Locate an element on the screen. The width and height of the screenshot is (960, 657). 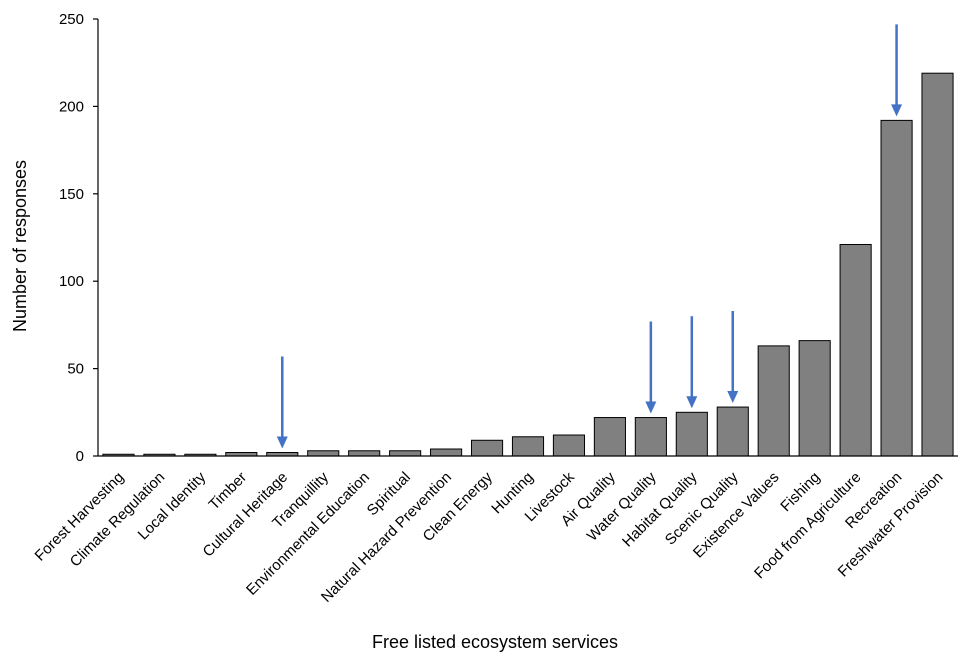
bar-fishing is located at coordinates (814, 398).